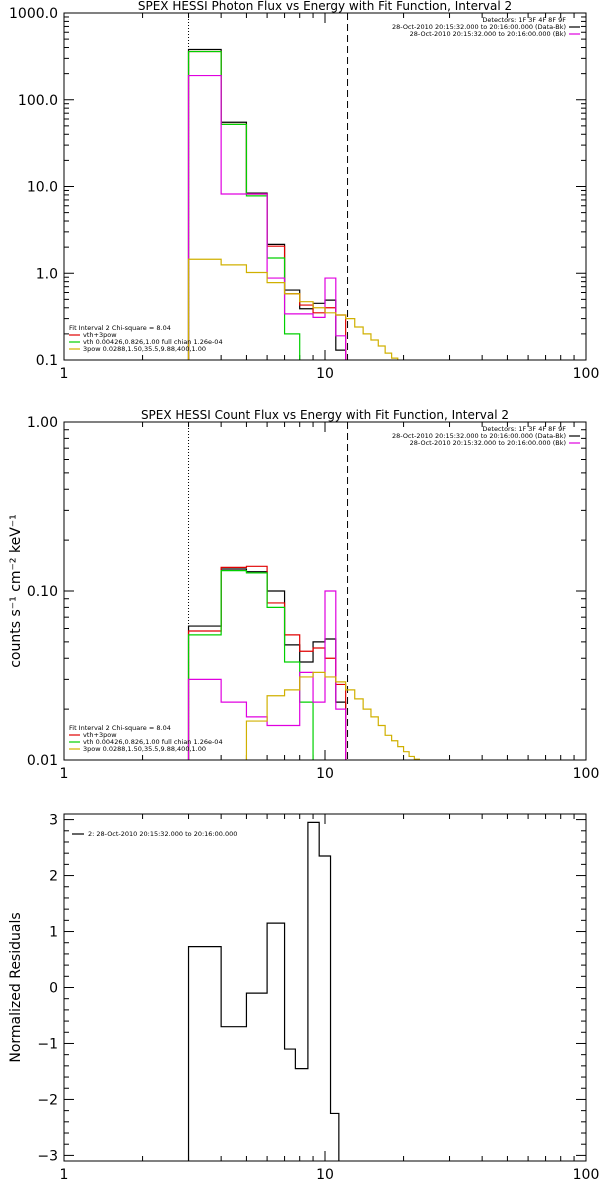 The height and width of the screenshot is (1200, 600). I want to click on y-tick-label: −2, so click(47, 1100).